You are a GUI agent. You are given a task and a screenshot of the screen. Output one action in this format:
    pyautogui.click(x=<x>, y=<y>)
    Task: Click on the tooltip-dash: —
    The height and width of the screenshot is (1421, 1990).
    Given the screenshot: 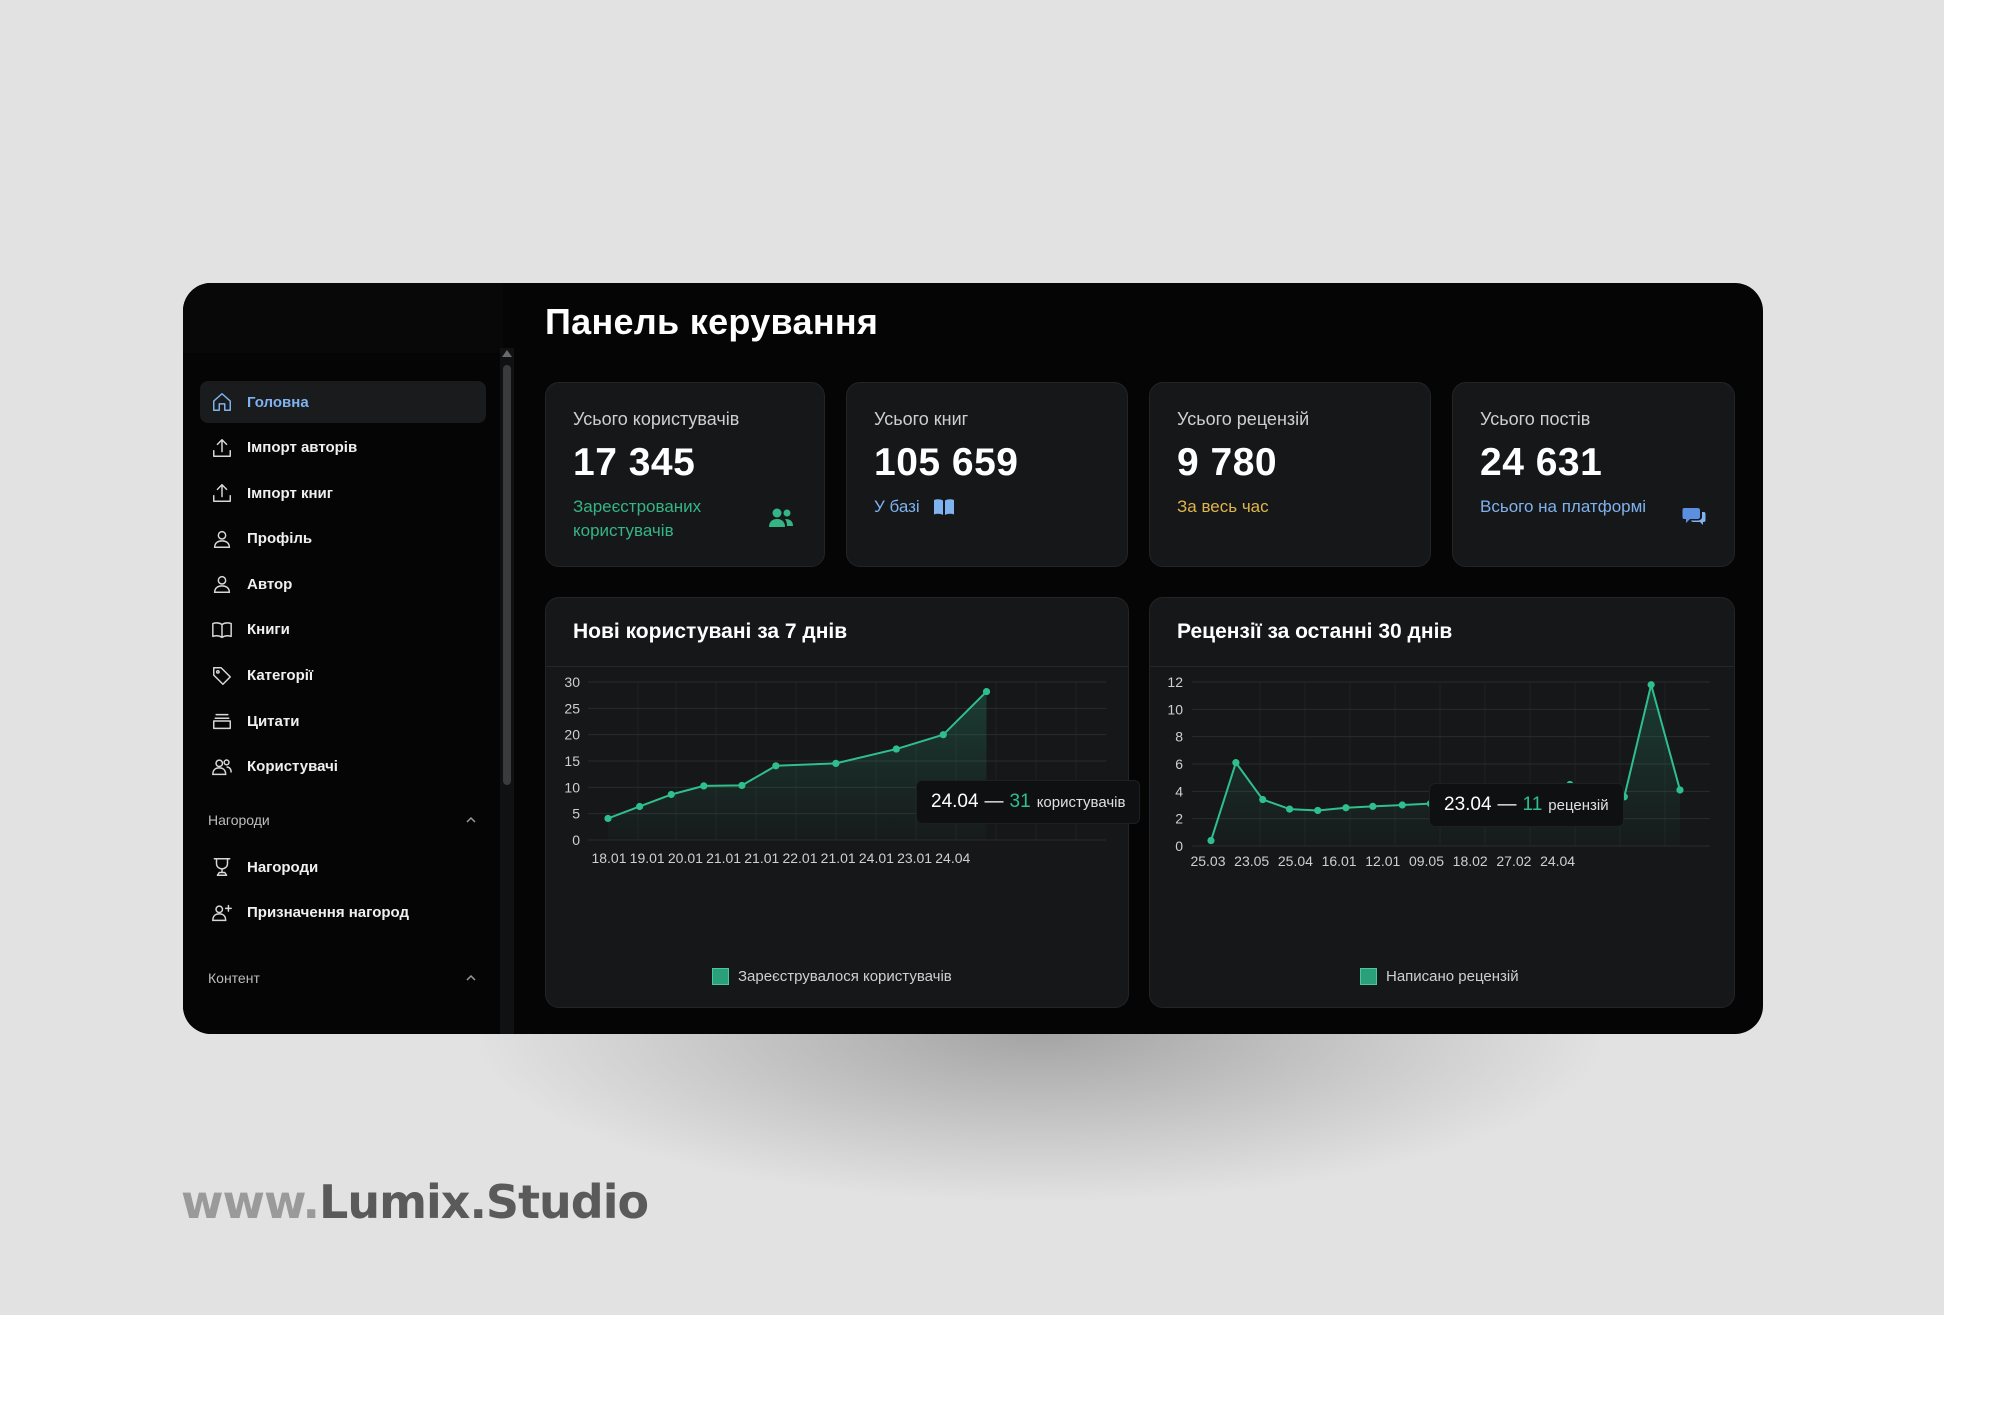 What is the action you would take?
    pyautogui.click(x=1507, y=804)
    